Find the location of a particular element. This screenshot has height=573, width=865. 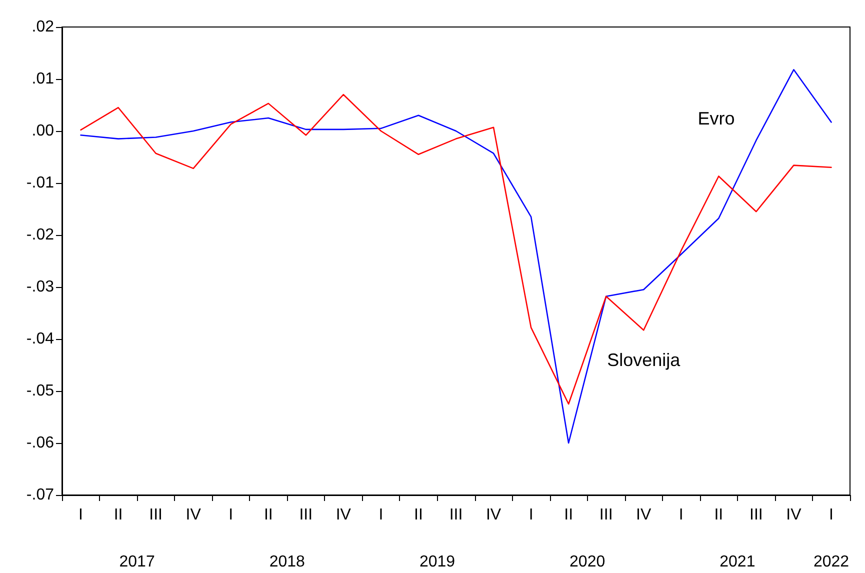

text: 2022 is located at coordinates (831, 562).